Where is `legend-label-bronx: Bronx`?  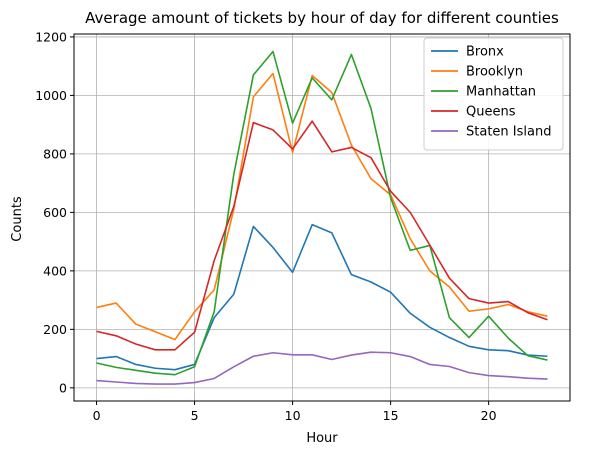 legend-label-bronx: Bronx is located at coordinates (485, 52).